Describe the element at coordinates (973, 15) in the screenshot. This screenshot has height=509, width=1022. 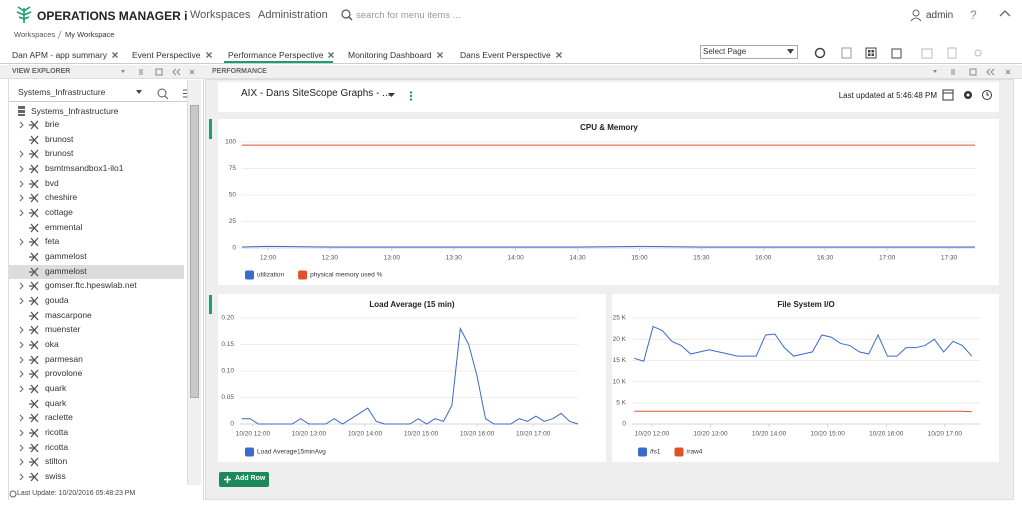
I see `help: ?` at that location.